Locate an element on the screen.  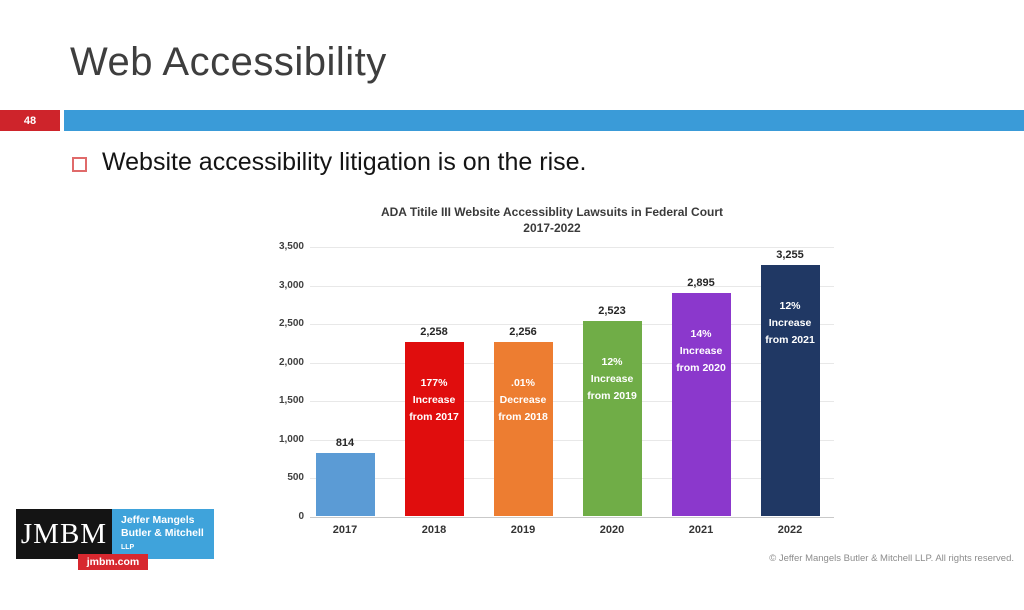
logo-acronym-block: JMBM is located at coordinates (64, 534).